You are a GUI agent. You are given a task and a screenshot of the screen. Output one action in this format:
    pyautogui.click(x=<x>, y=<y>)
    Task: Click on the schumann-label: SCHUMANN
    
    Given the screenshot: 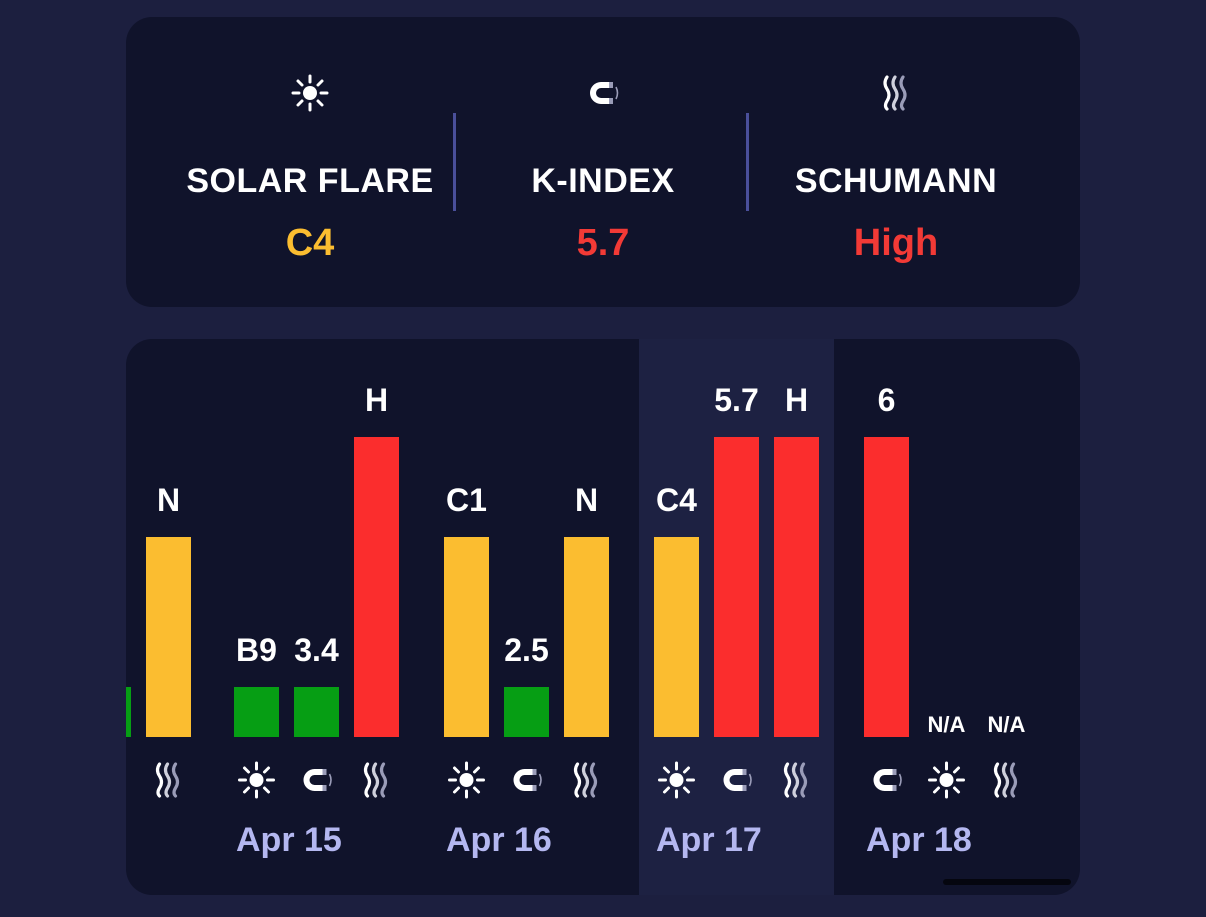 What is the action you would take?
    pyautogui.click(x=896, y=181)
    